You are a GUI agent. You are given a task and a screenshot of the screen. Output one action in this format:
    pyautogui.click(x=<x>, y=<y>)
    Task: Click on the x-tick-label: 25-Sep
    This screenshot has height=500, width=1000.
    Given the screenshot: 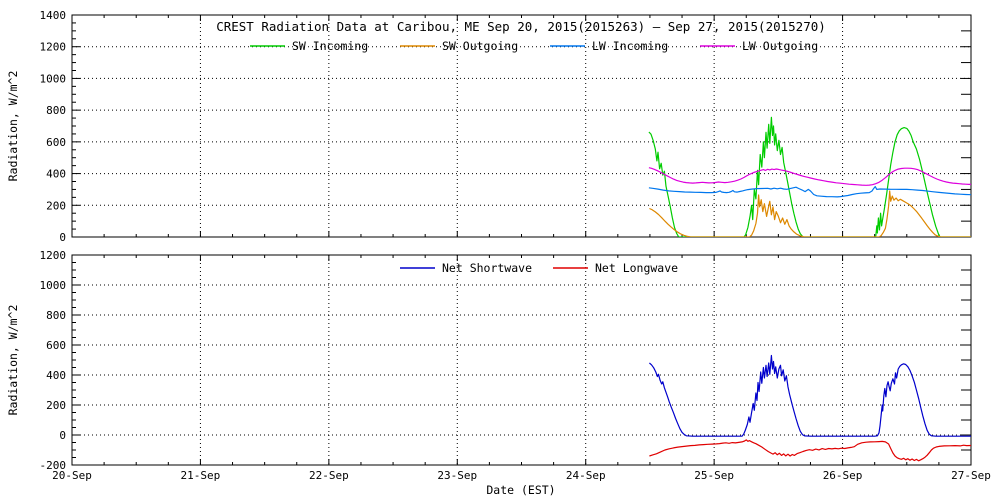 What is the action you would take?
    pyautogui.click(x=714, y=475)
    